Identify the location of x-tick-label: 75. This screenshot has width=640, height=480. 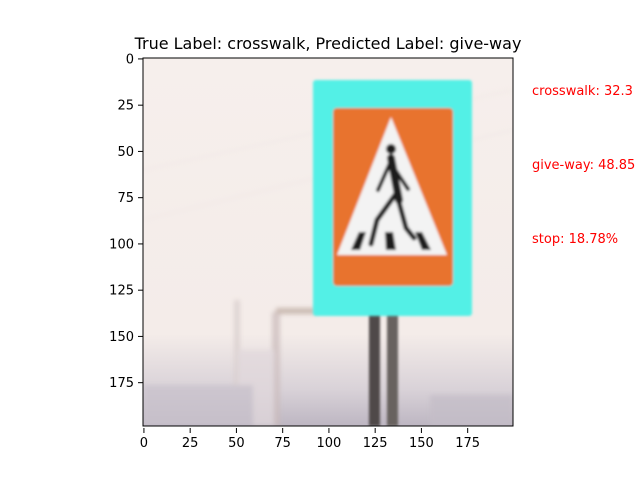
(282, 443).